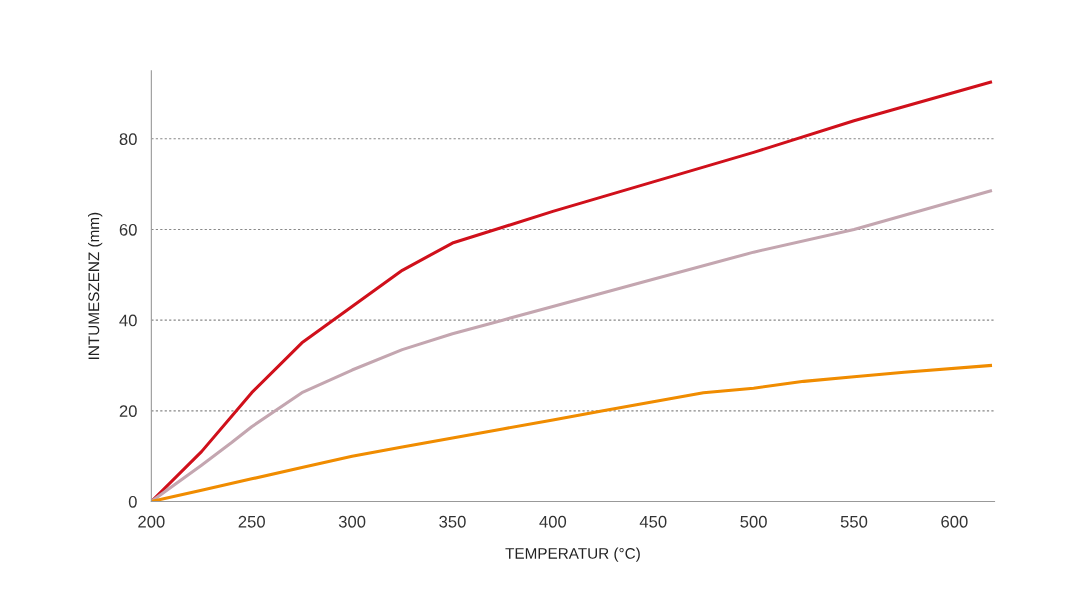 The height and width of the screenshot is (590, 1081). I want to click on x-tick-label: 400, so click(553, 521).